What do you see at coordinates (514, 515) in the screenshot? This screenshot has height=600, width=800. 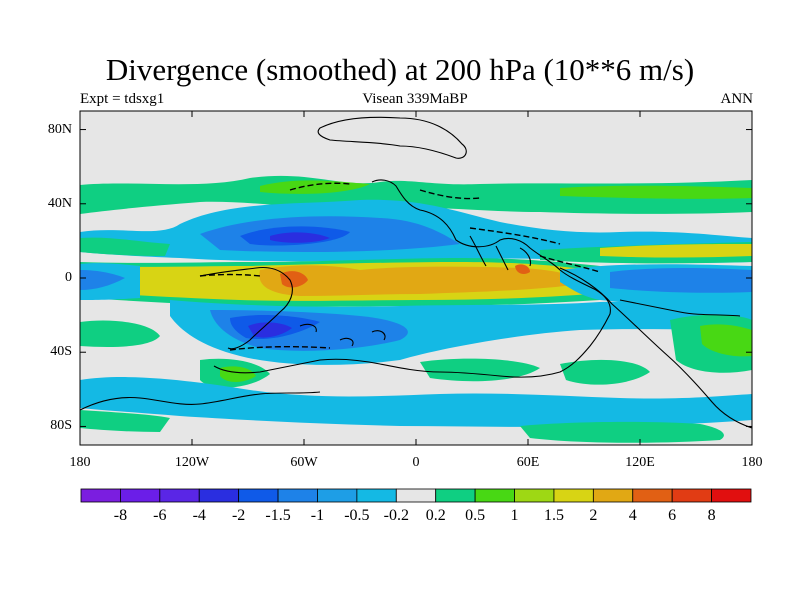 I see `colorbar-label: 1` at bounding box center [514, 515].